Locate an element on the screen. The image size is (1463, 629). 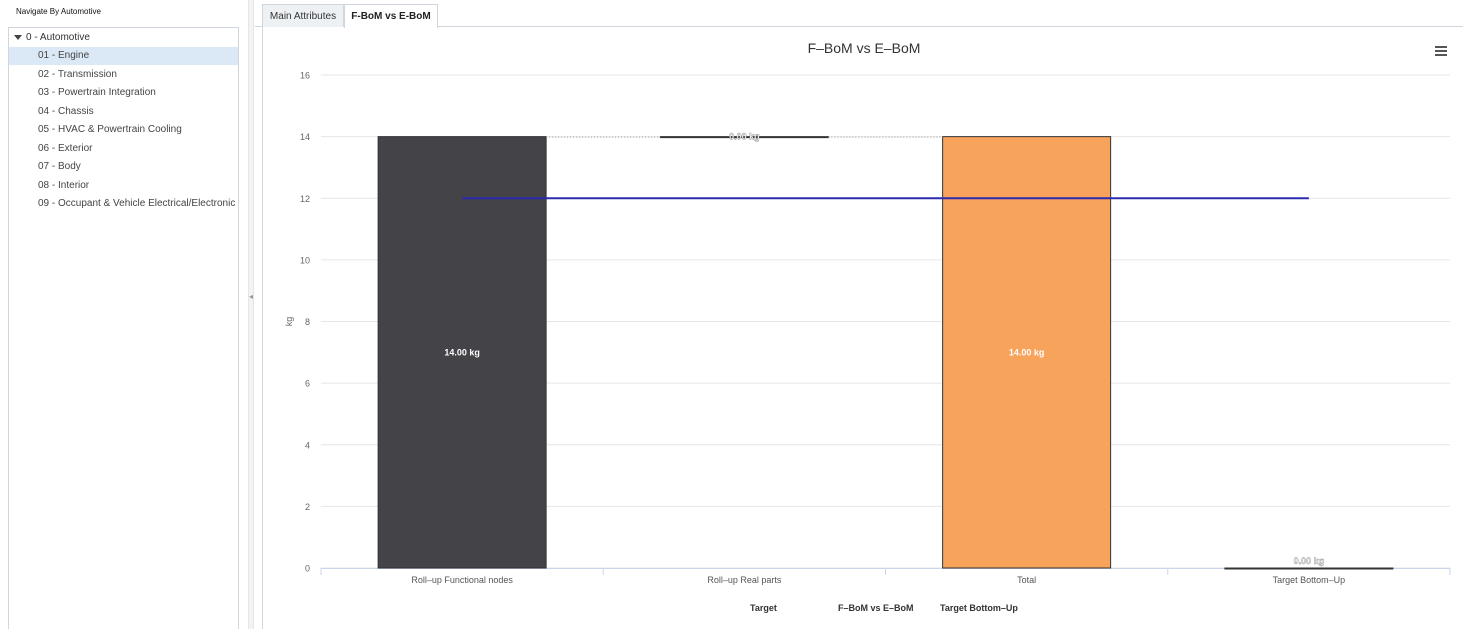
legend-item: F–BoM vs E–BoM is located at coordinates (876, 608).